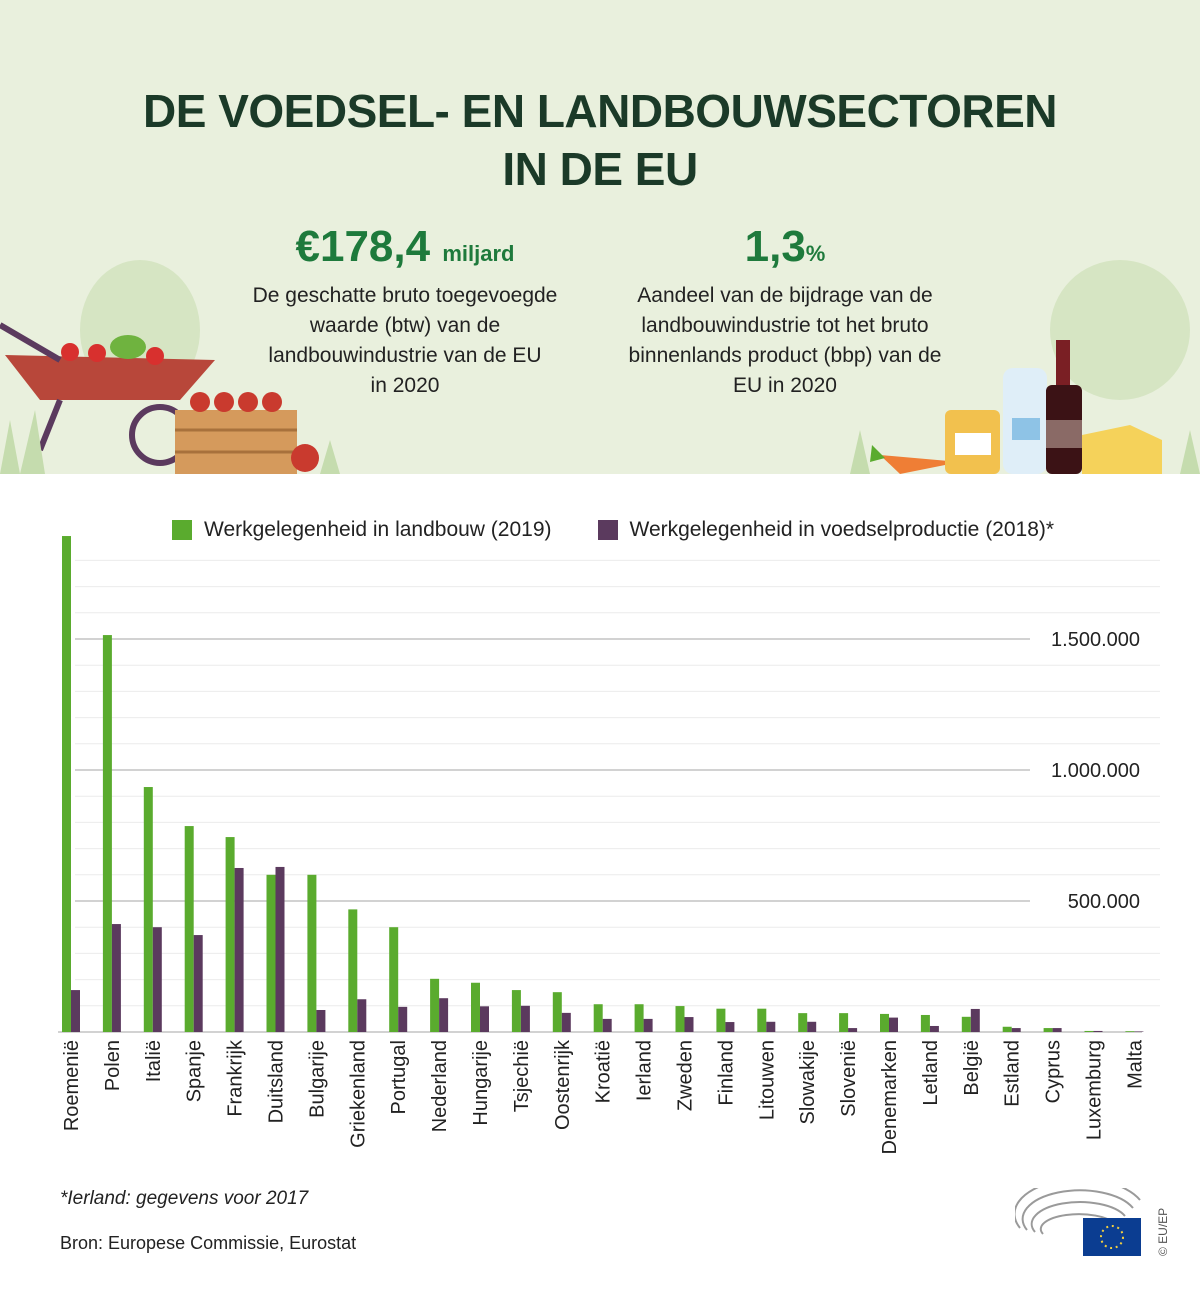  I want to click on wine-bottle-icon, so click(1064, 407).